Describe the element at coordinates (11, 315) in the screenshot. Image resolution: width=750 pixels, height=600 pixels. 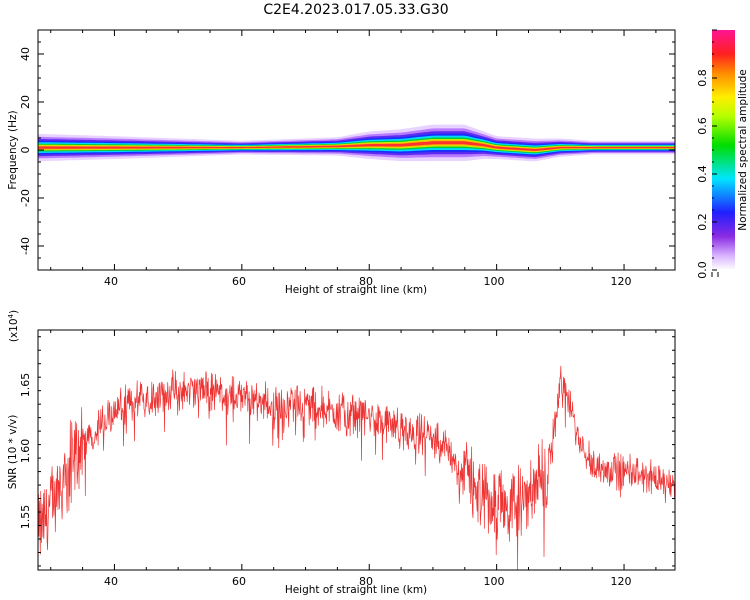
I see `scale-exponent: 4` at that location.